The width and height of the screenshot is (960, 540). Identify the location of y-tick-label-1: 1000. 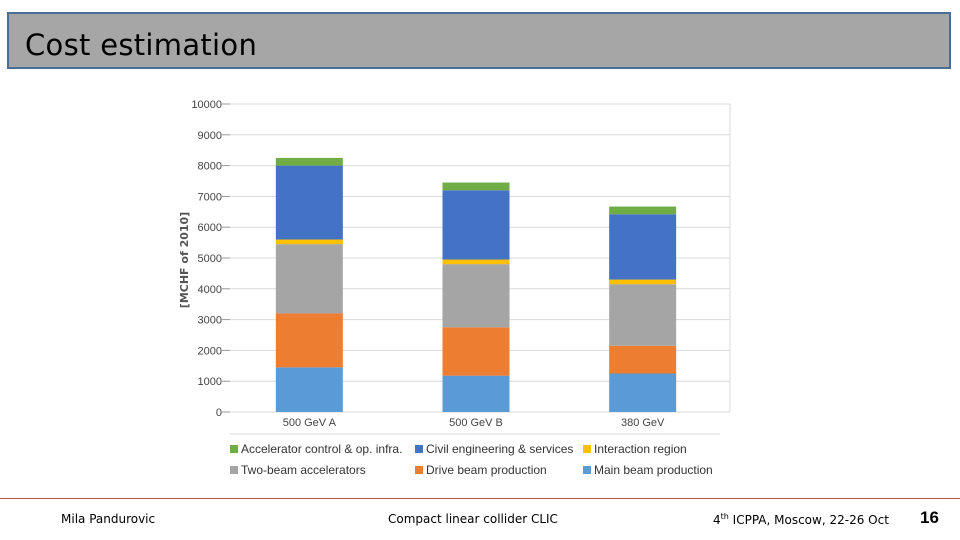
(210, 382).